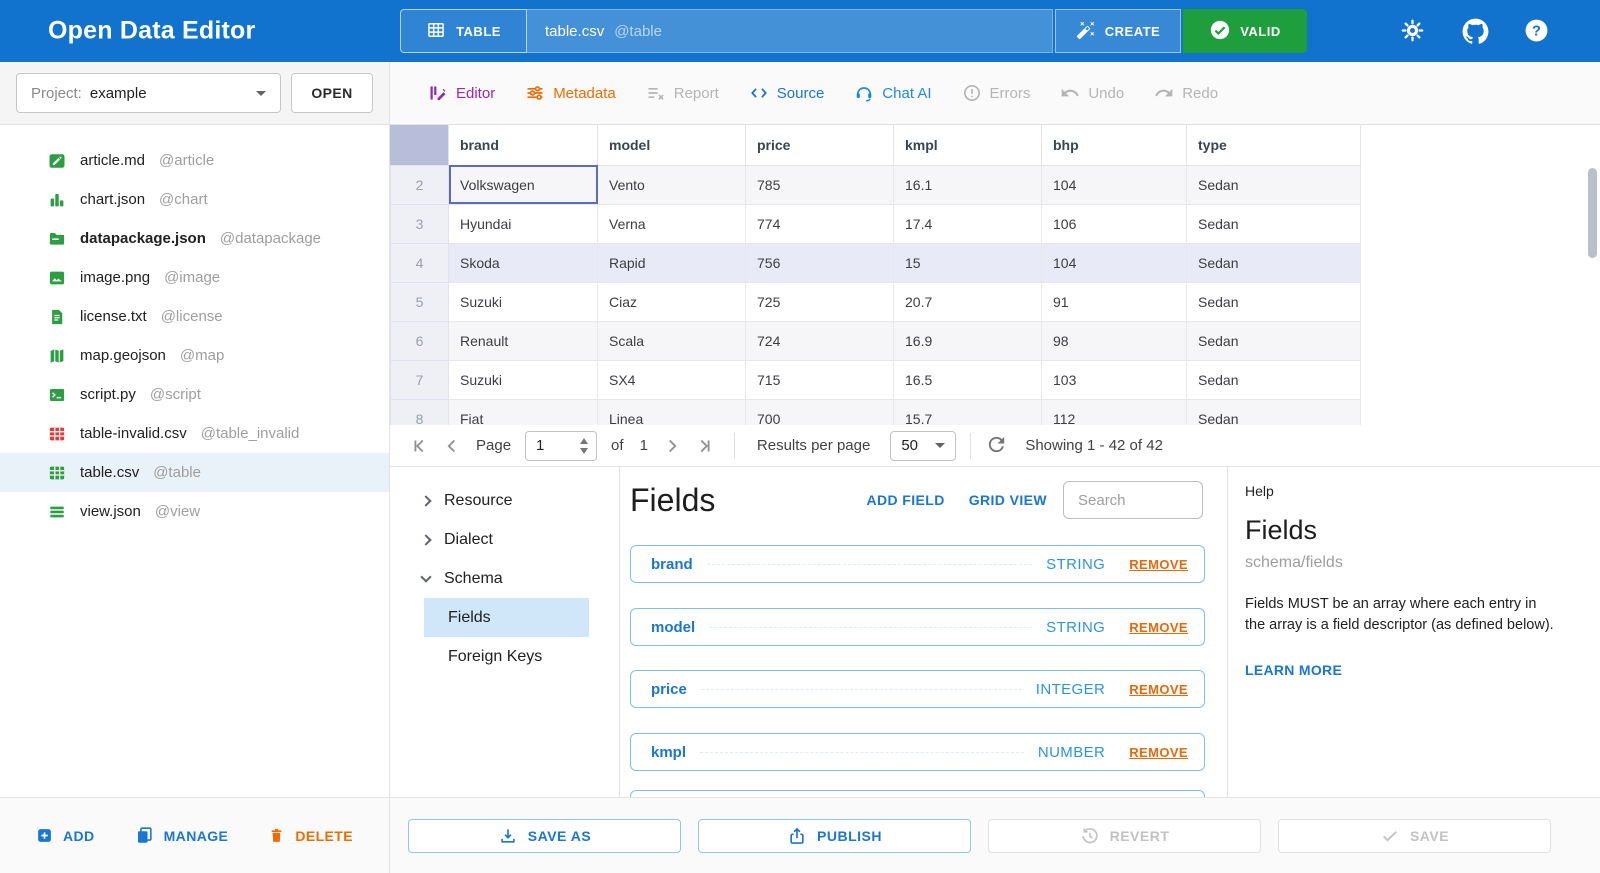 This screenshot has width=1600, height=873. What do you see at coordinates (671, 223) in the screenshot?
I see `table-cell: Verna` at bounding box center [671, 223].